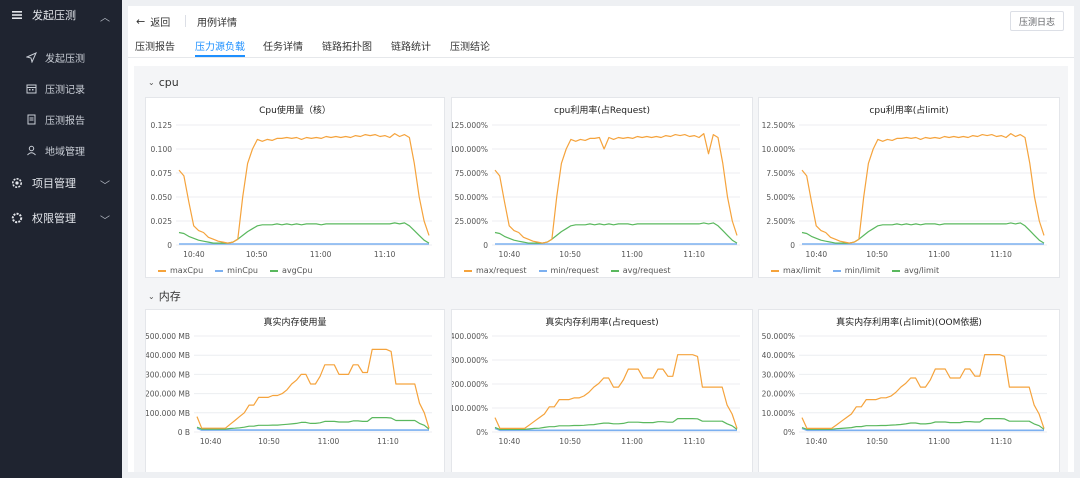 This screenshot has width=1080, height=478. What do you see at coordinates (915, 270) in the screenshot?
I see `legend-item: avg/limit` at bounding box center [915, 270].